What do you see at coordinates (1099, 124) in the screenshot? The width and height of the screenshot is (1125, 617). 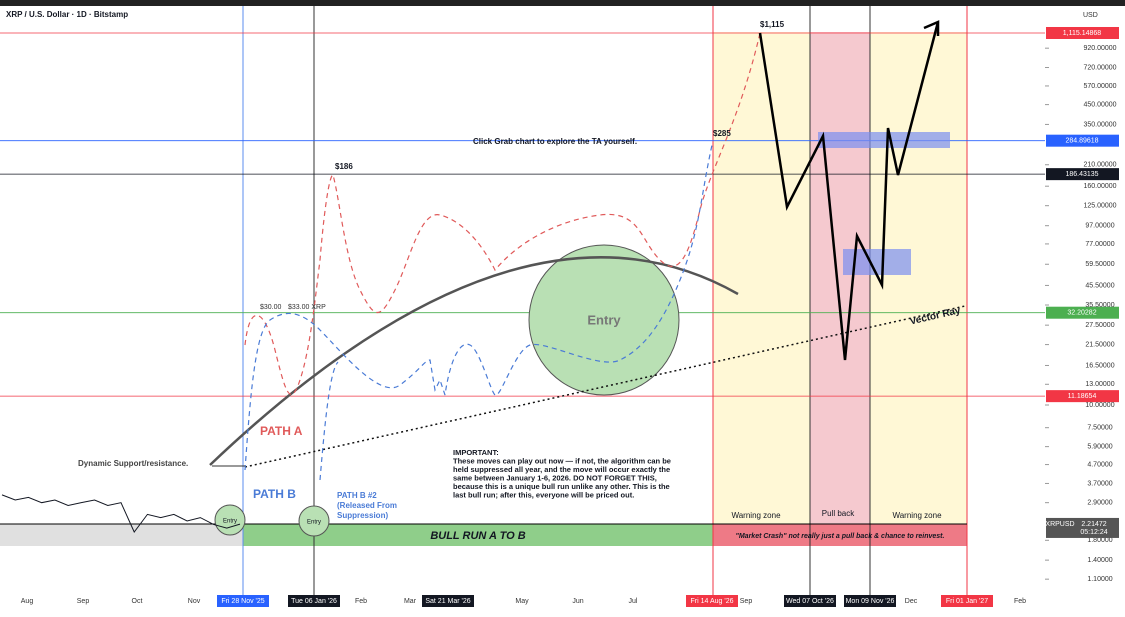 I see `y-tick-label: 350.00000` at bounding box center [1099, 124].